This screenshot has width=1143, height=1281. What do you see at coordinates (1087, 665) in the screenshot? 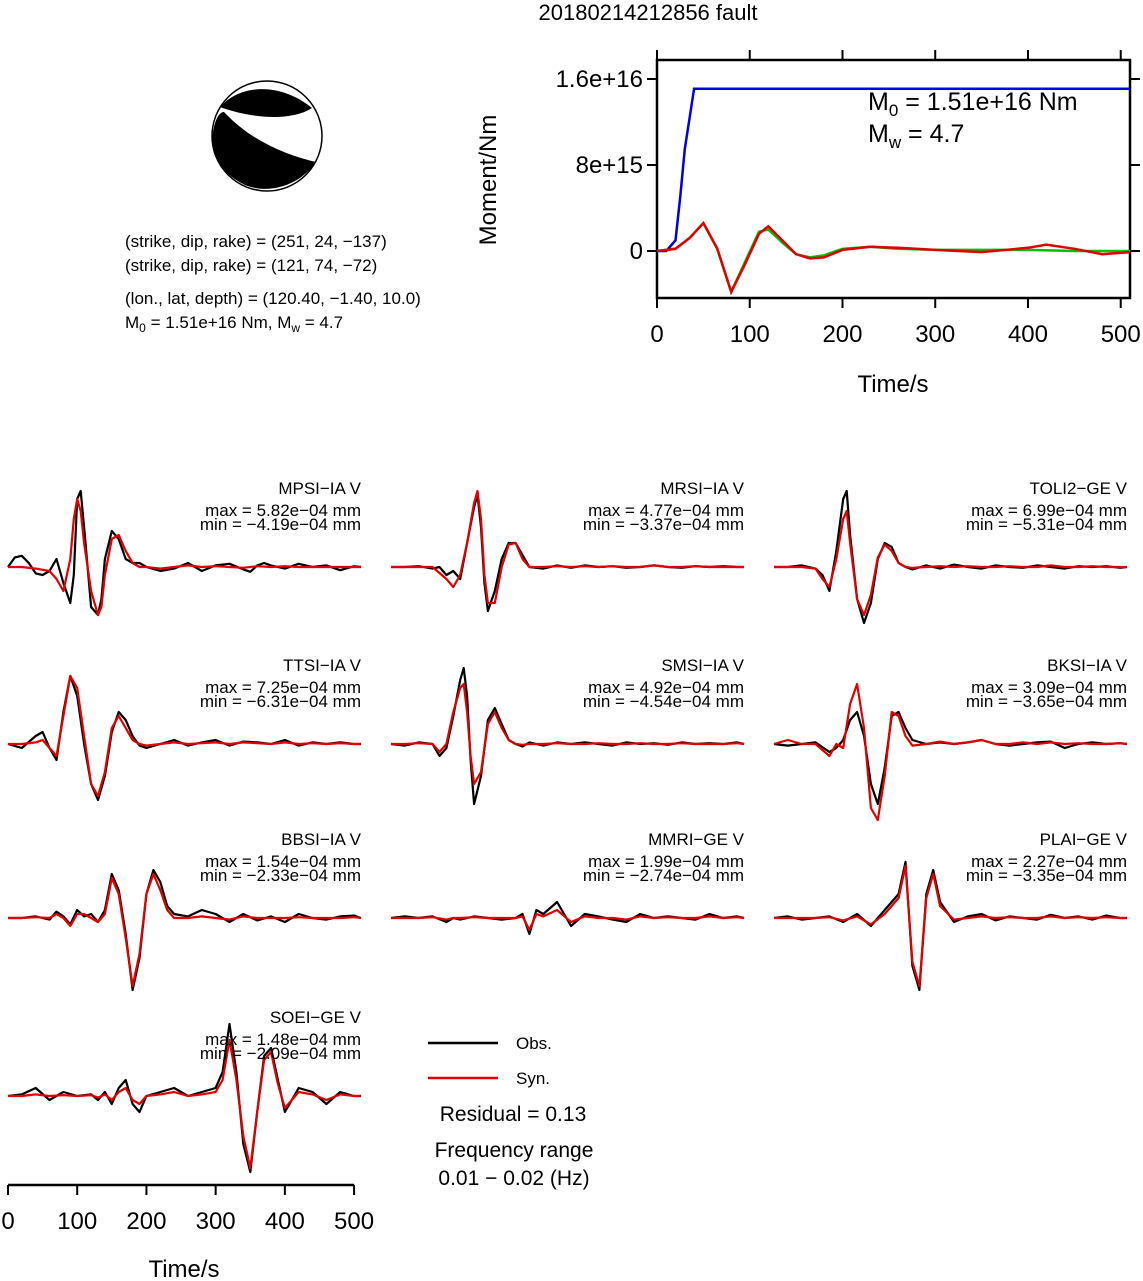
I see `station-name: BKSI−IA V` at bounding box center [1087, 665].